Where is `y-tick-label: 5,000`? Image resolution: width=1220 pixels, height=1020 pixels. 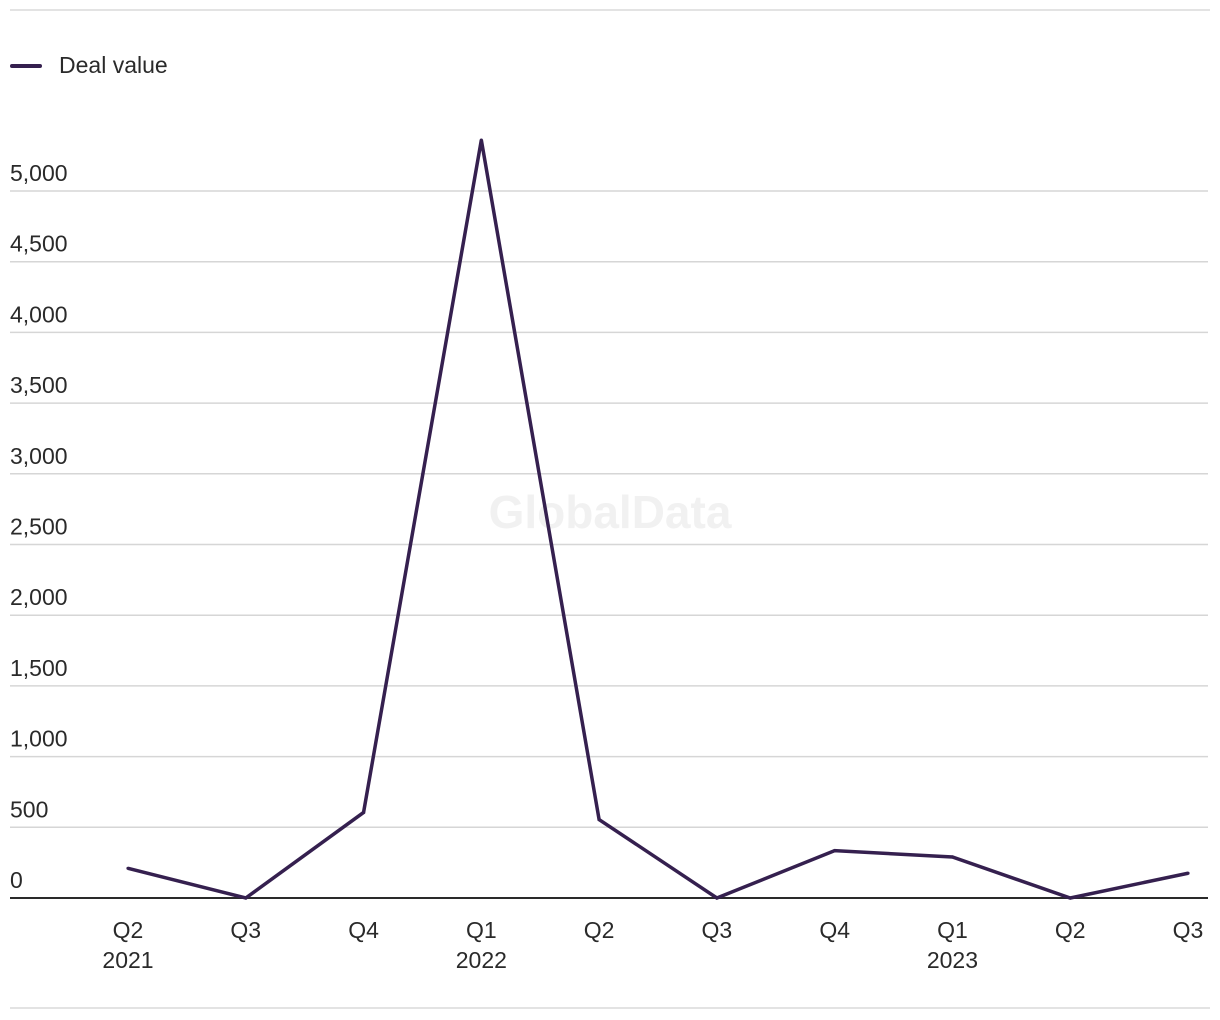 y-tick-label: 5,000 is located at coordinates (39, 173).